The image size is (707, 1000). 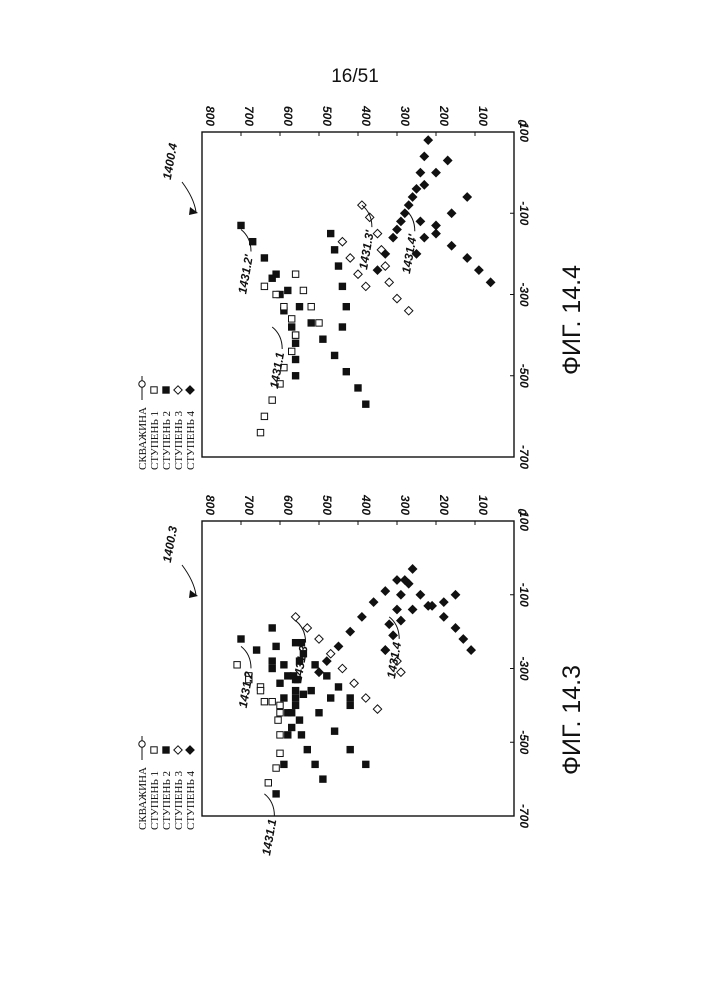 What do you see at coordinates (572, 320) in the screenshot?
I see `figure-caption: ФИГ. 14.4` at bounding box center [572, 320].